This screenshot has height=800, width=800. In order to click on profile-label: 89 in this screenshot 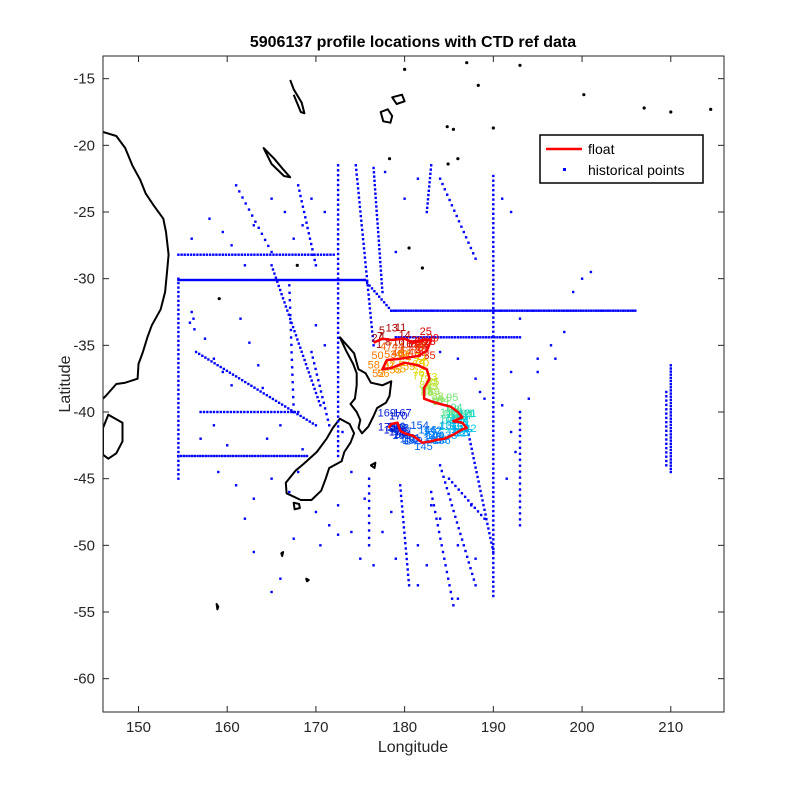, I will do `click(434, 392)`.